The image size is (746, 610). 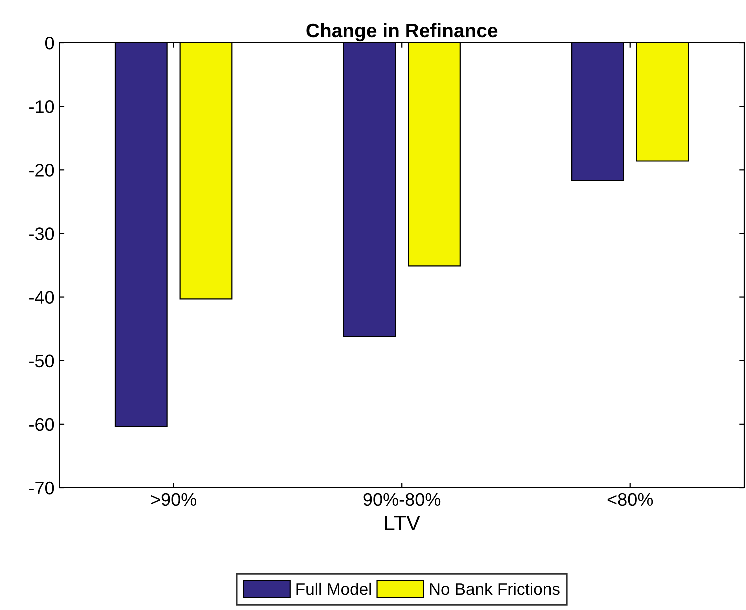 I want to click on y-tick-label: -20, so click(x=42, y=170).